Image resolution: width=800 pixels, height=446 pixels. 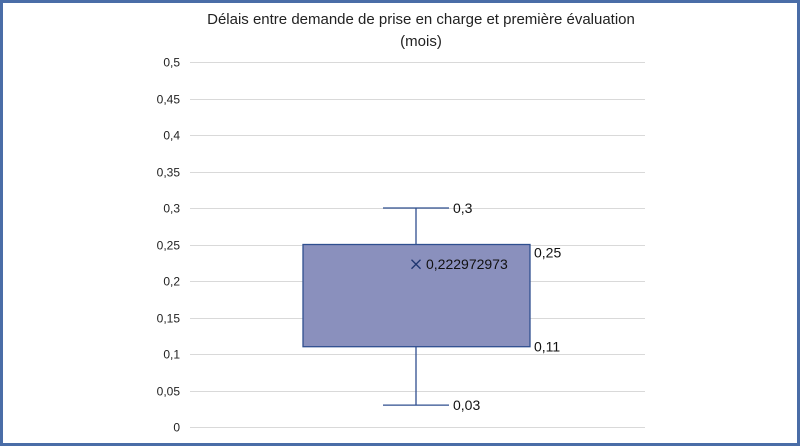 What do you see at coordinates (171, 209) in the screenshot?
I see `y-tick-label: 0,3` at bounding box center [171, 209].